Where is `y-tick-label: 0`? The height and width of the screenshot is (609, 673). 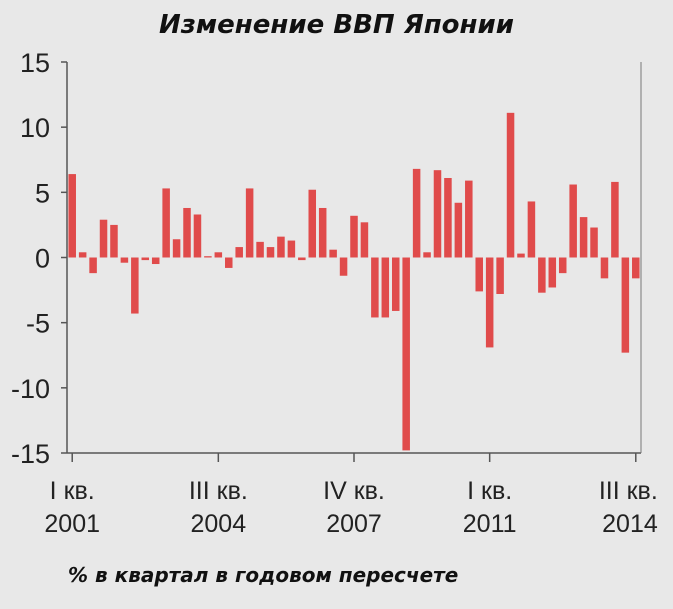 y-tick-label: 0 is located at coordinates (42, 259).